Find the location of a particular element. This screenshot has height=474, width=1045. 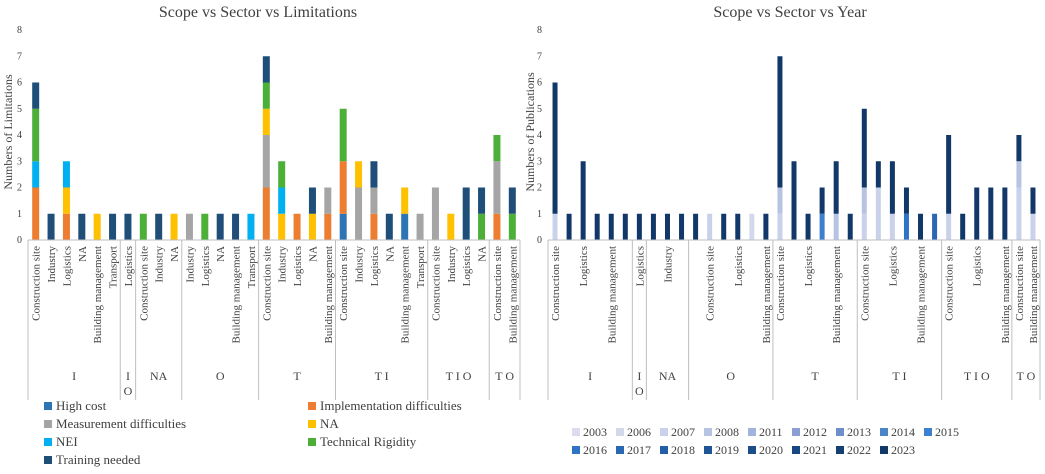

y-tick-label: 0 is located at coordinates (539, 240).